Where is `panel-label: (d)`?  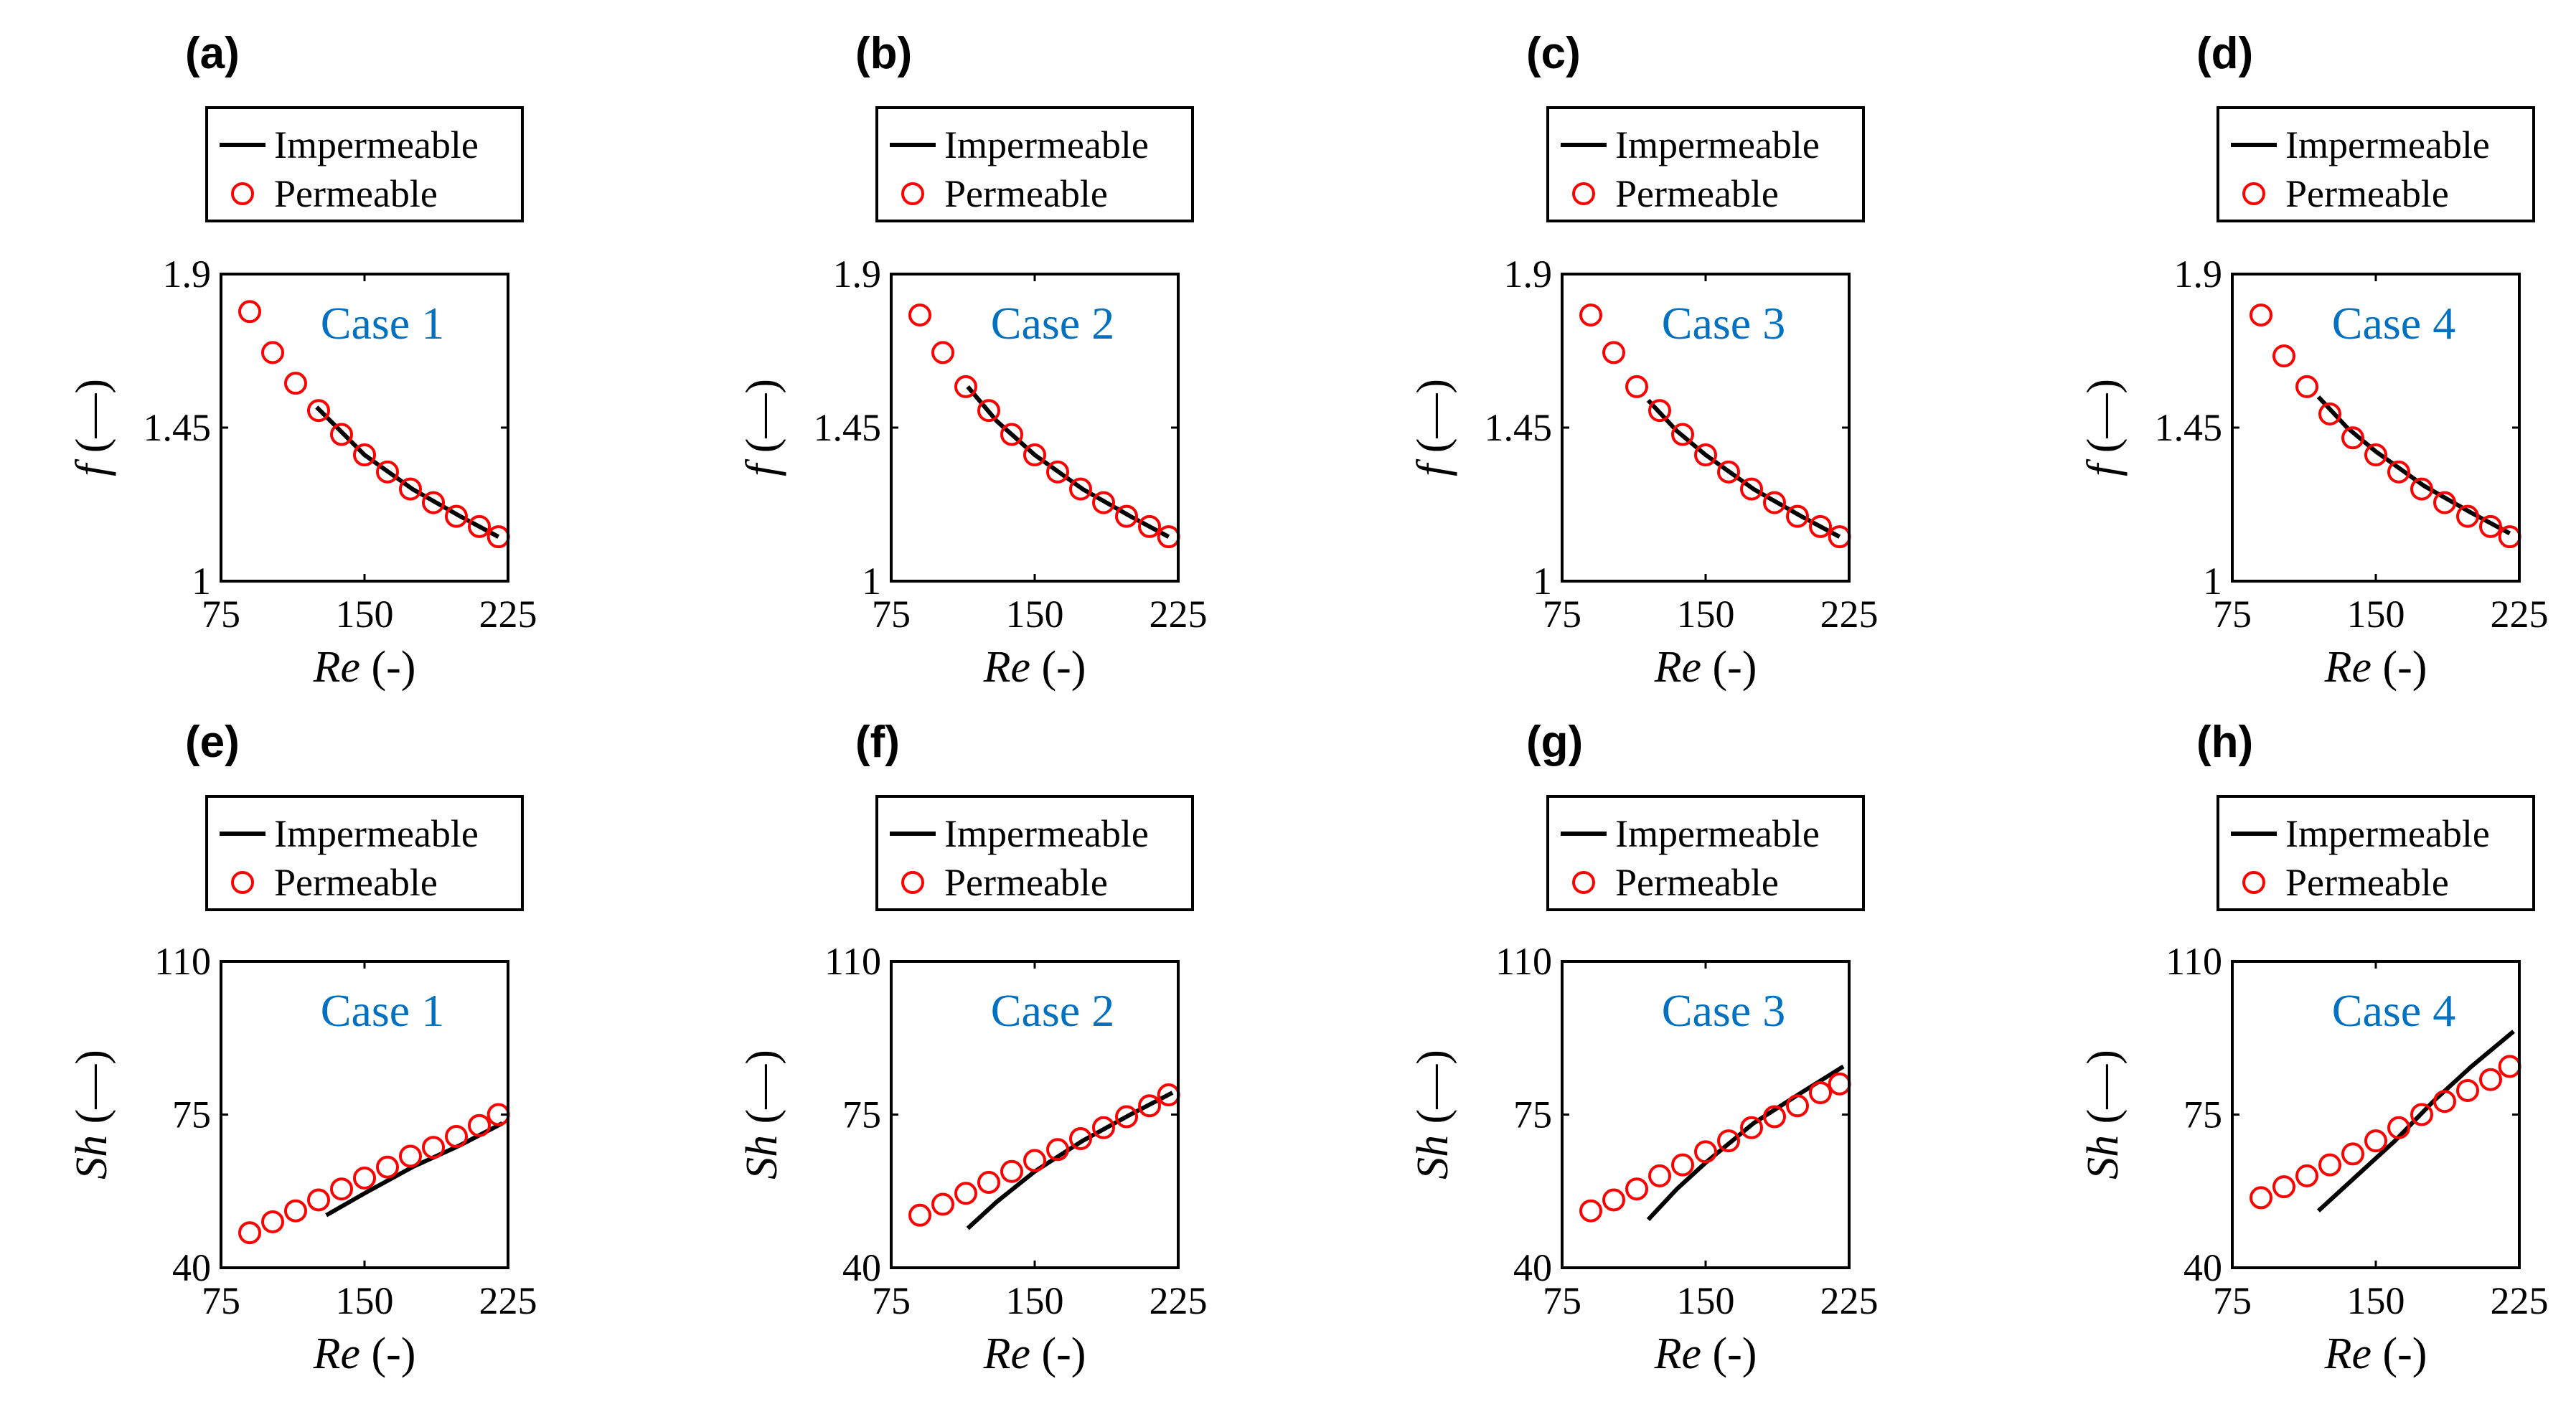
panel-label: (d) is located at coordinates (2224, 53).